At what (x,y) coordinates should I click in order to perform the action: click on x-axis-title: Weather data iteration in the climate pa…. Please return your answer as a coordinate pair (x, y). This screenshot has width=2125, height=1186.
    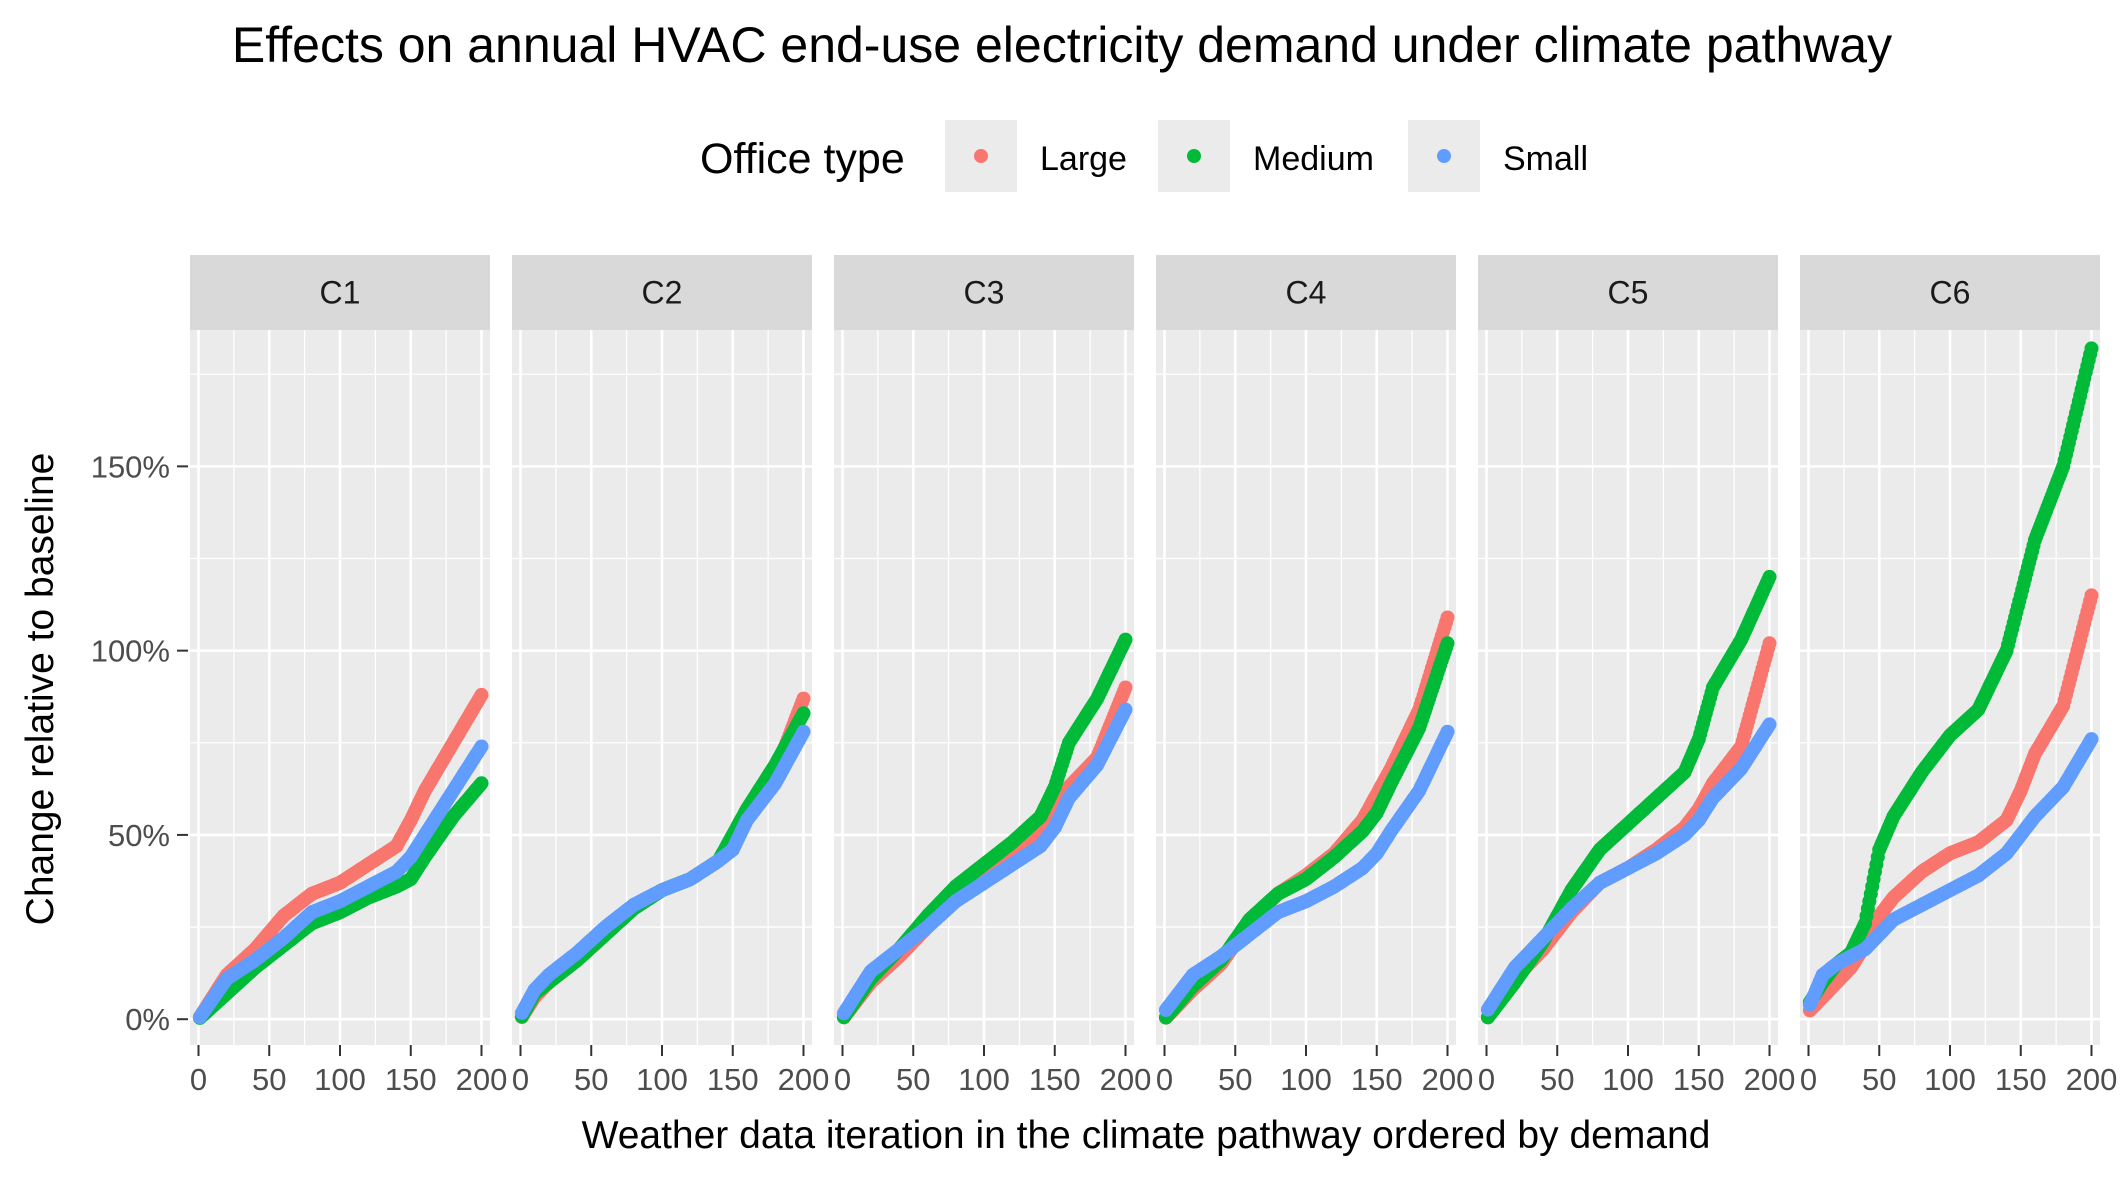
    Looking at the image, I should click on (1146, 1135).